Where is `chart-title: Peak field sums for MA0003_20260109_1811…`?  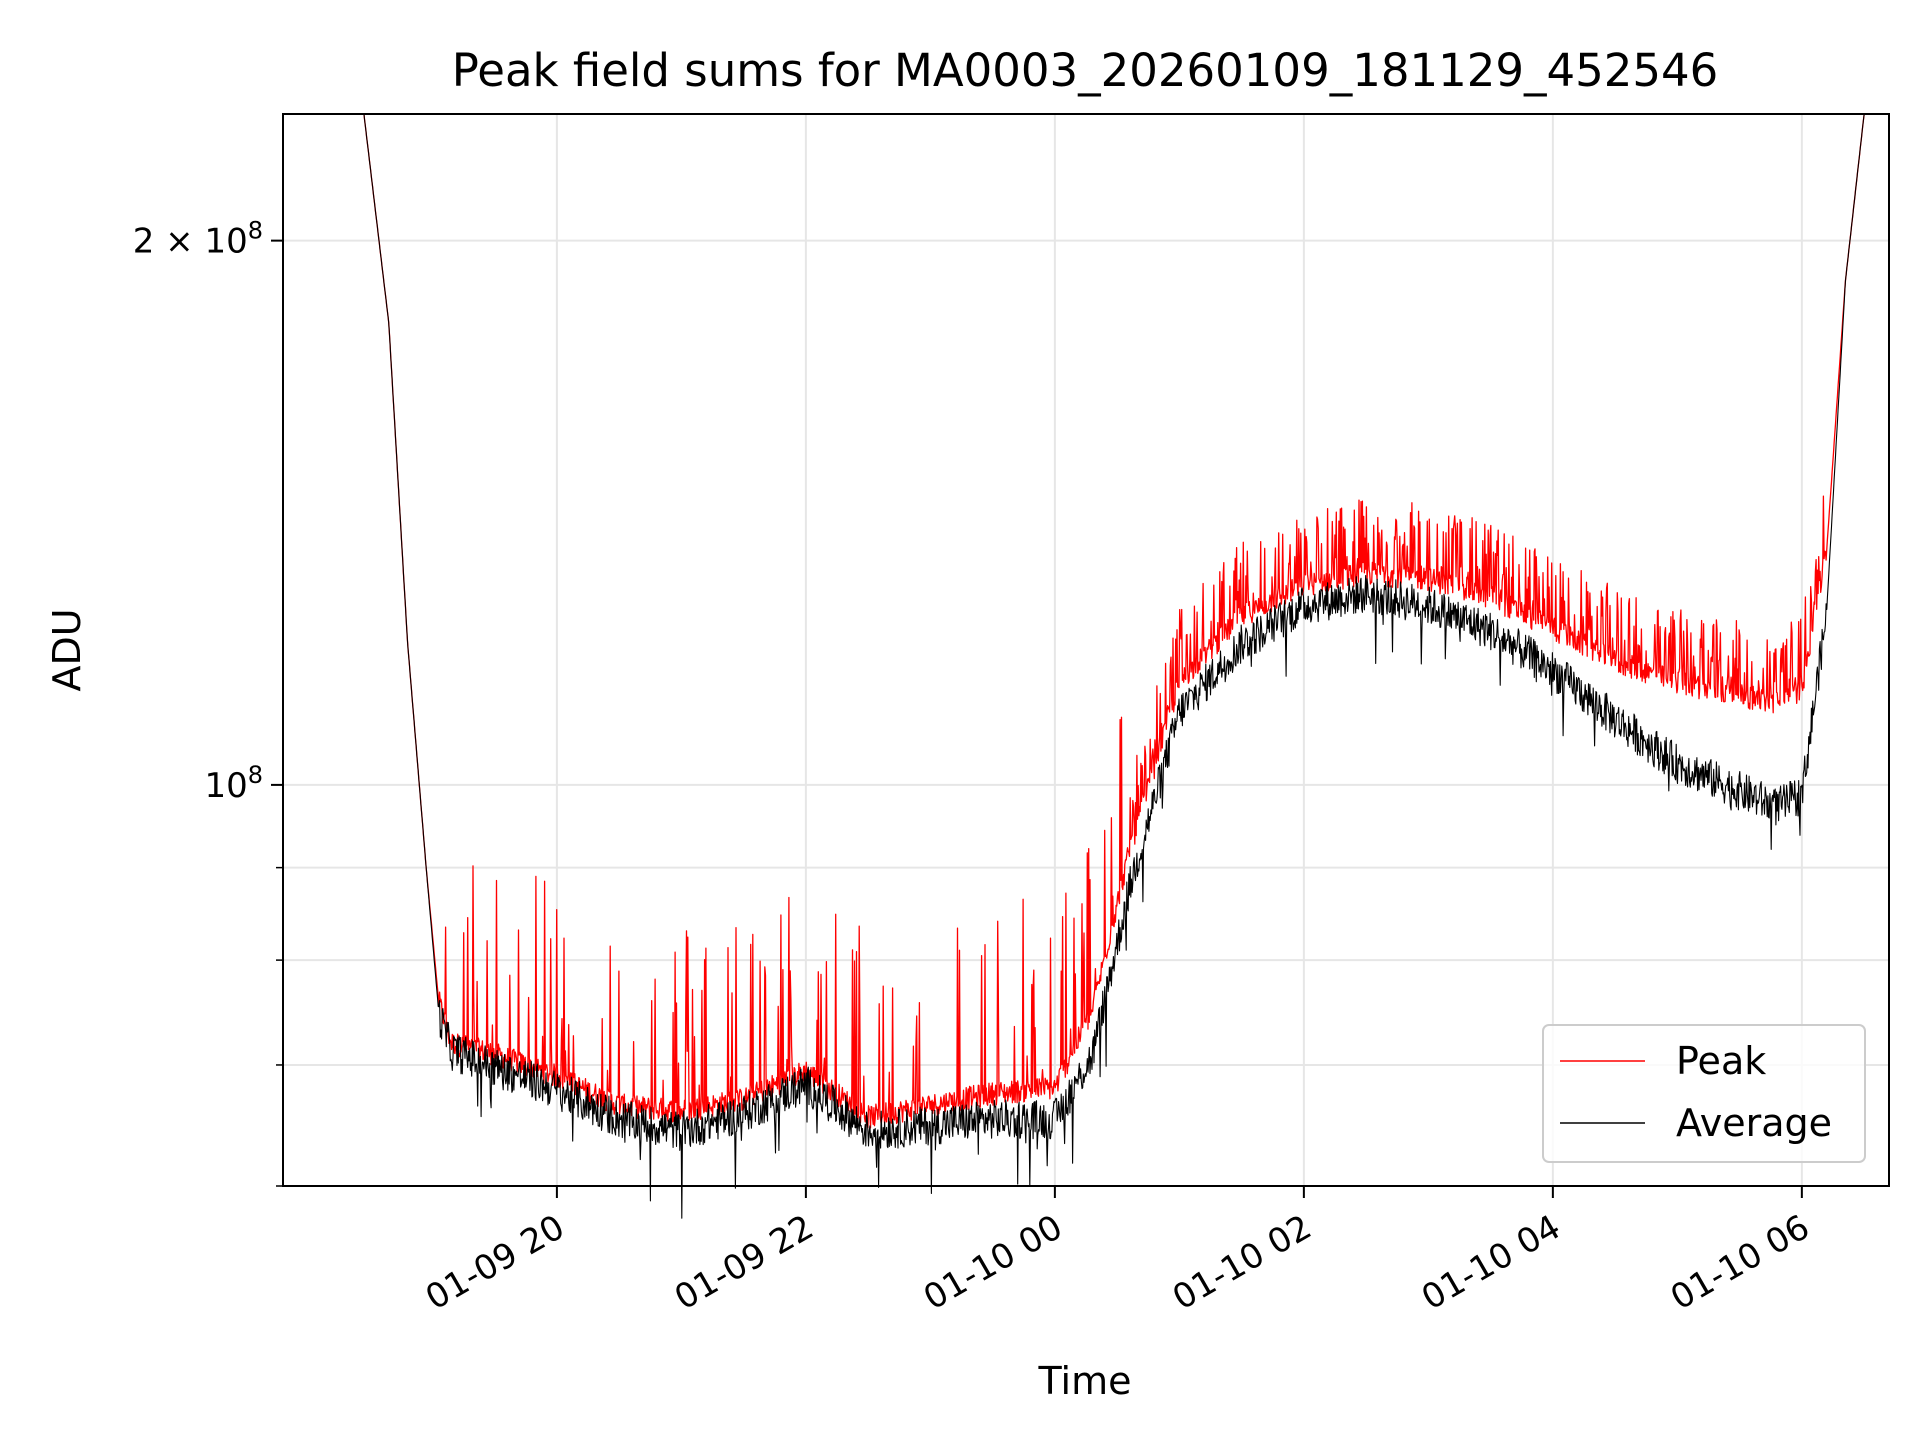
chart-title: Peak field sums for MA0003_20260109_1811… is located at coordinates (1085, 70).